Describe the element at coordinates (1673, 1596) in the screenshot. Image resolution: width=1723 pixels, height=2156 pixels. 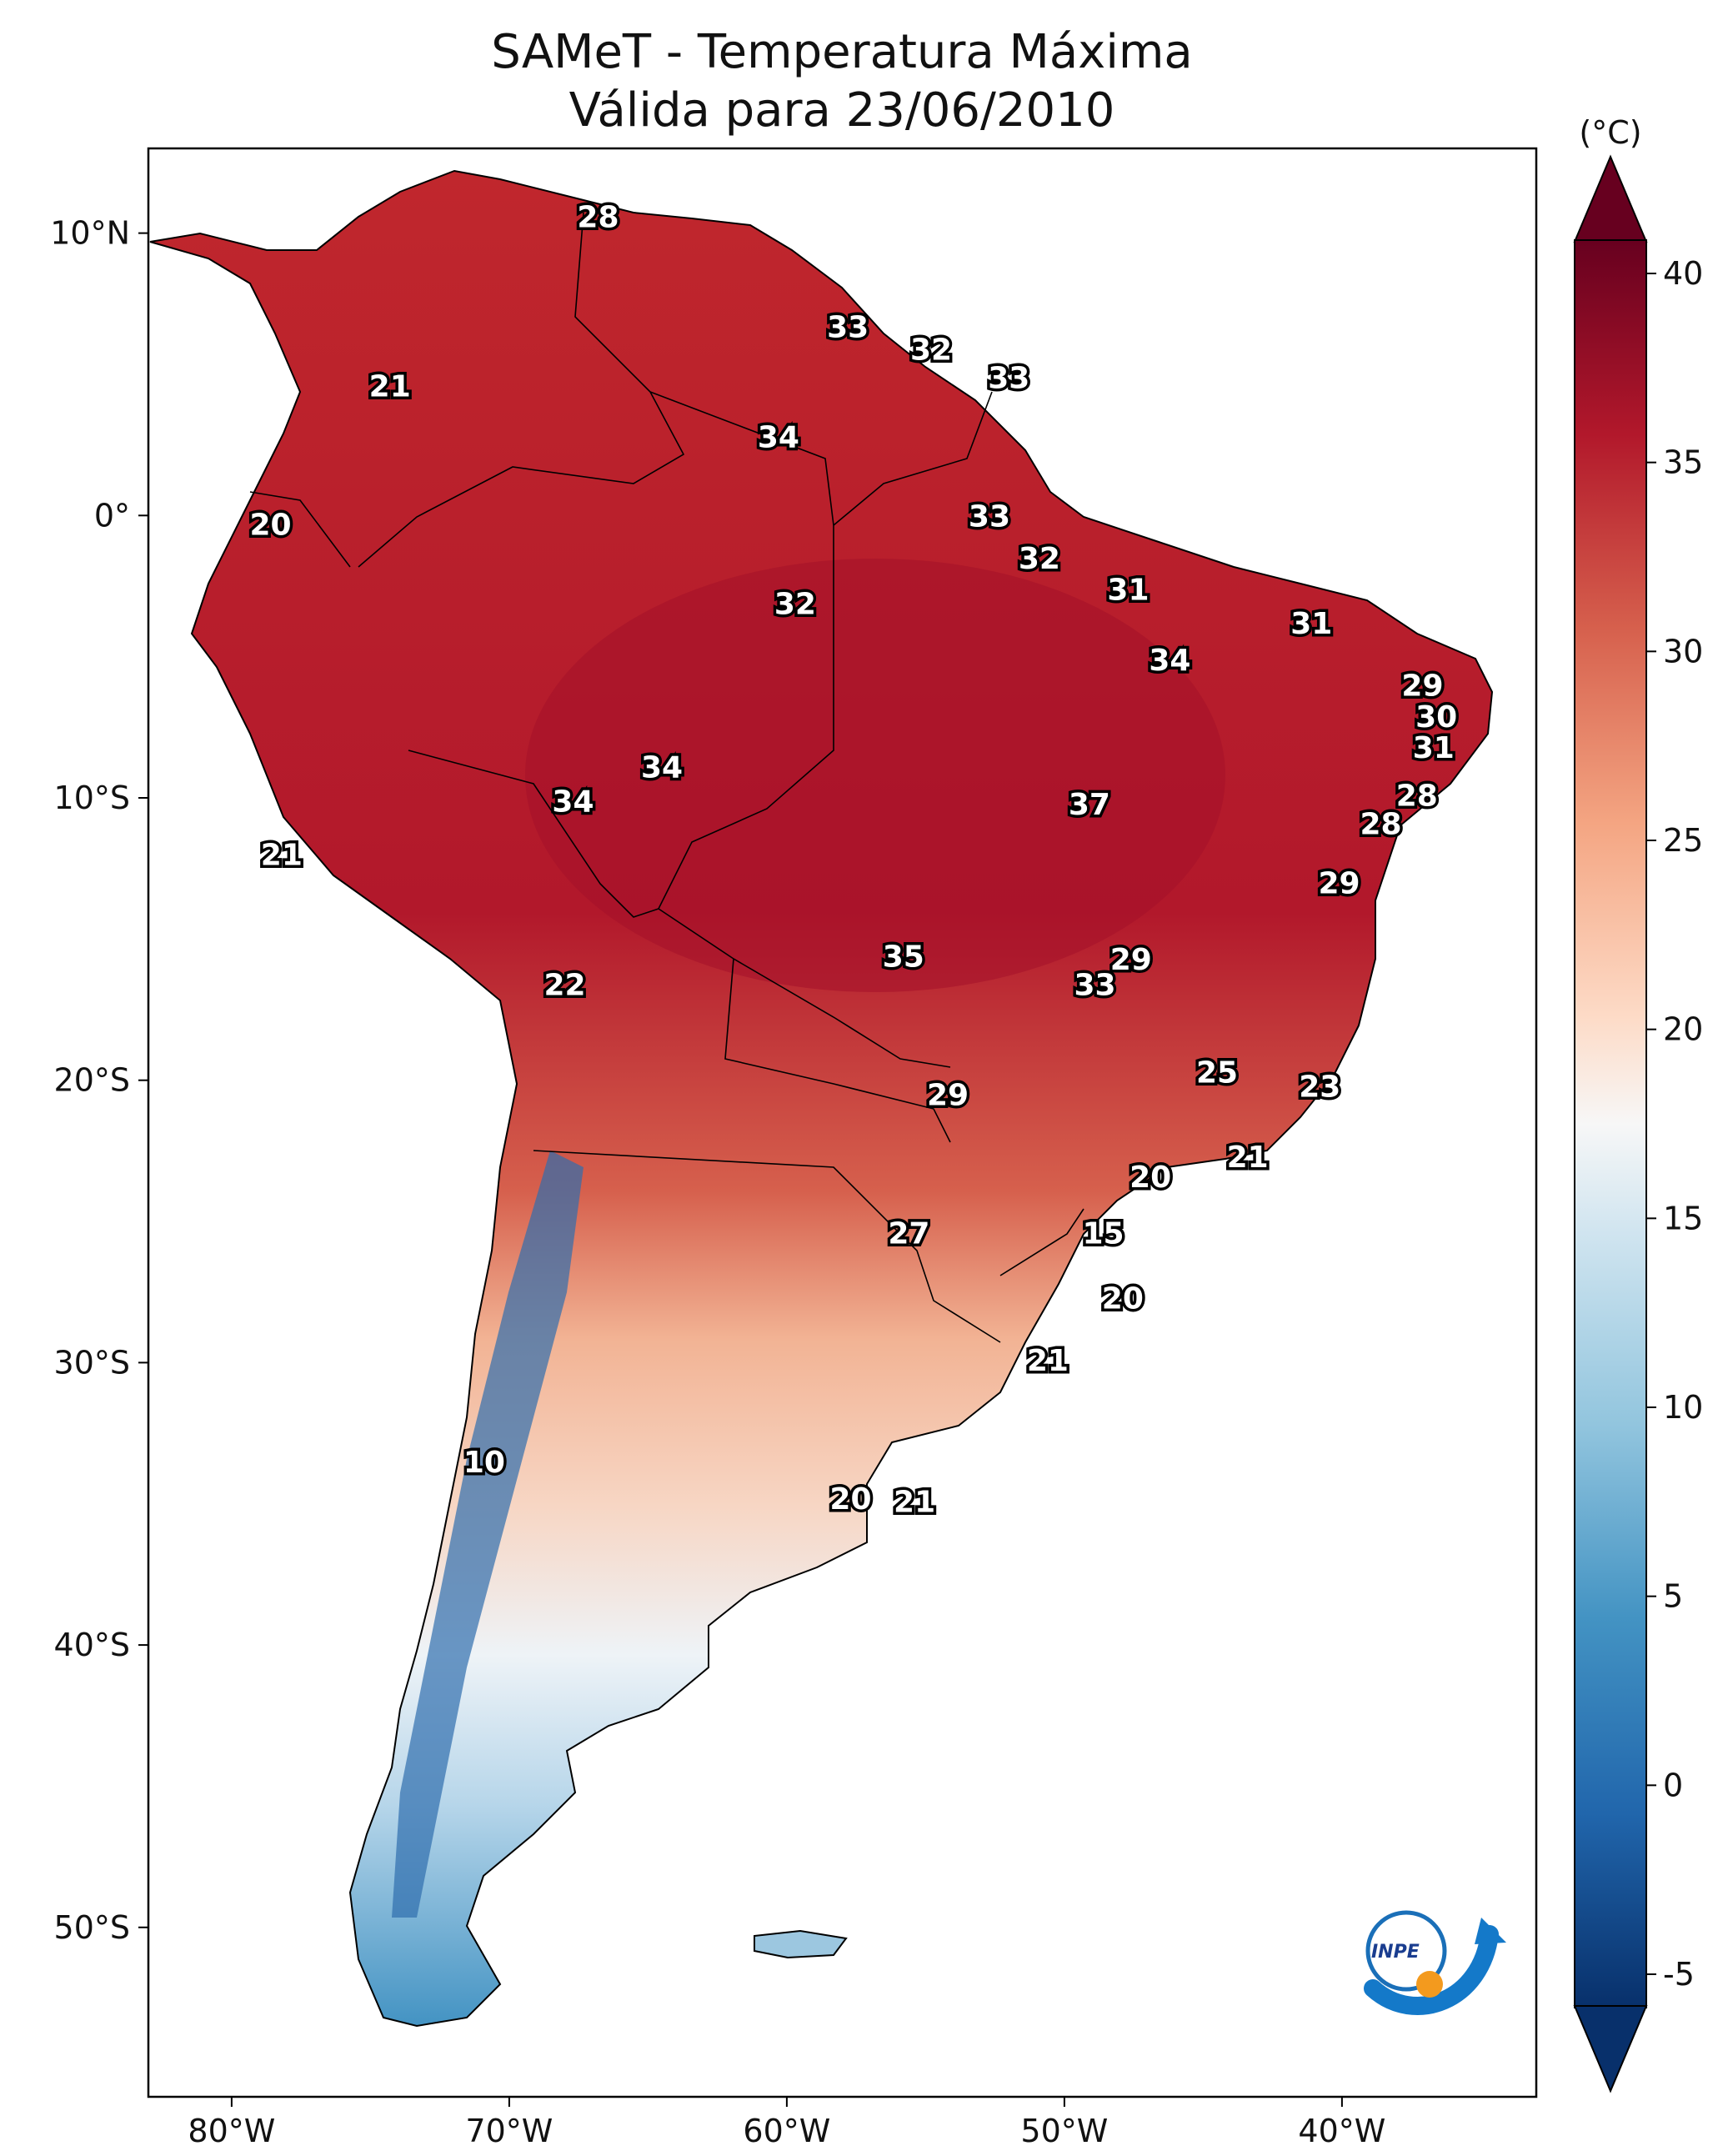
I see `colorbar-tick-label: 5` at that location.